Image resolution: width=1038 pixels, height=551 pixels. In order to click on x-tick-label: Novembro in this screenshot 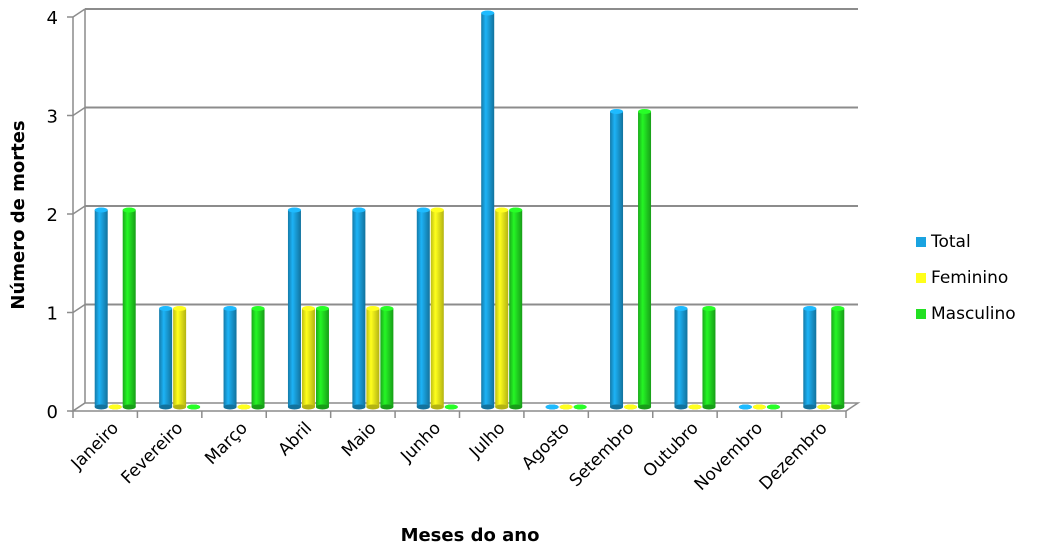, I will do `click(729, 456)`.